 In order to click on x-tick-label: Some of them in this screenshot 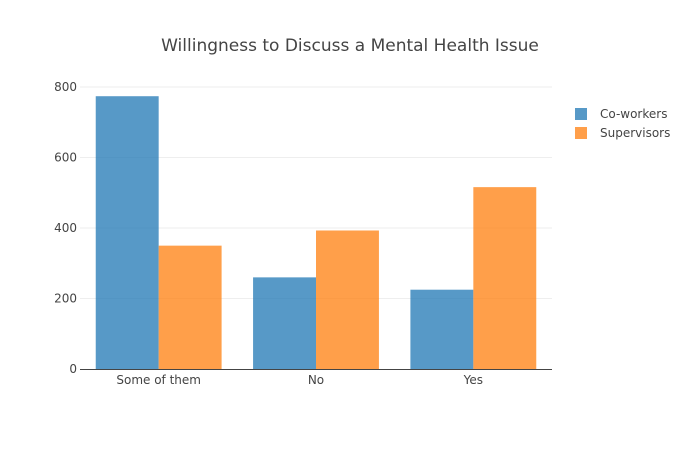, I will do `click(158, 380)`.